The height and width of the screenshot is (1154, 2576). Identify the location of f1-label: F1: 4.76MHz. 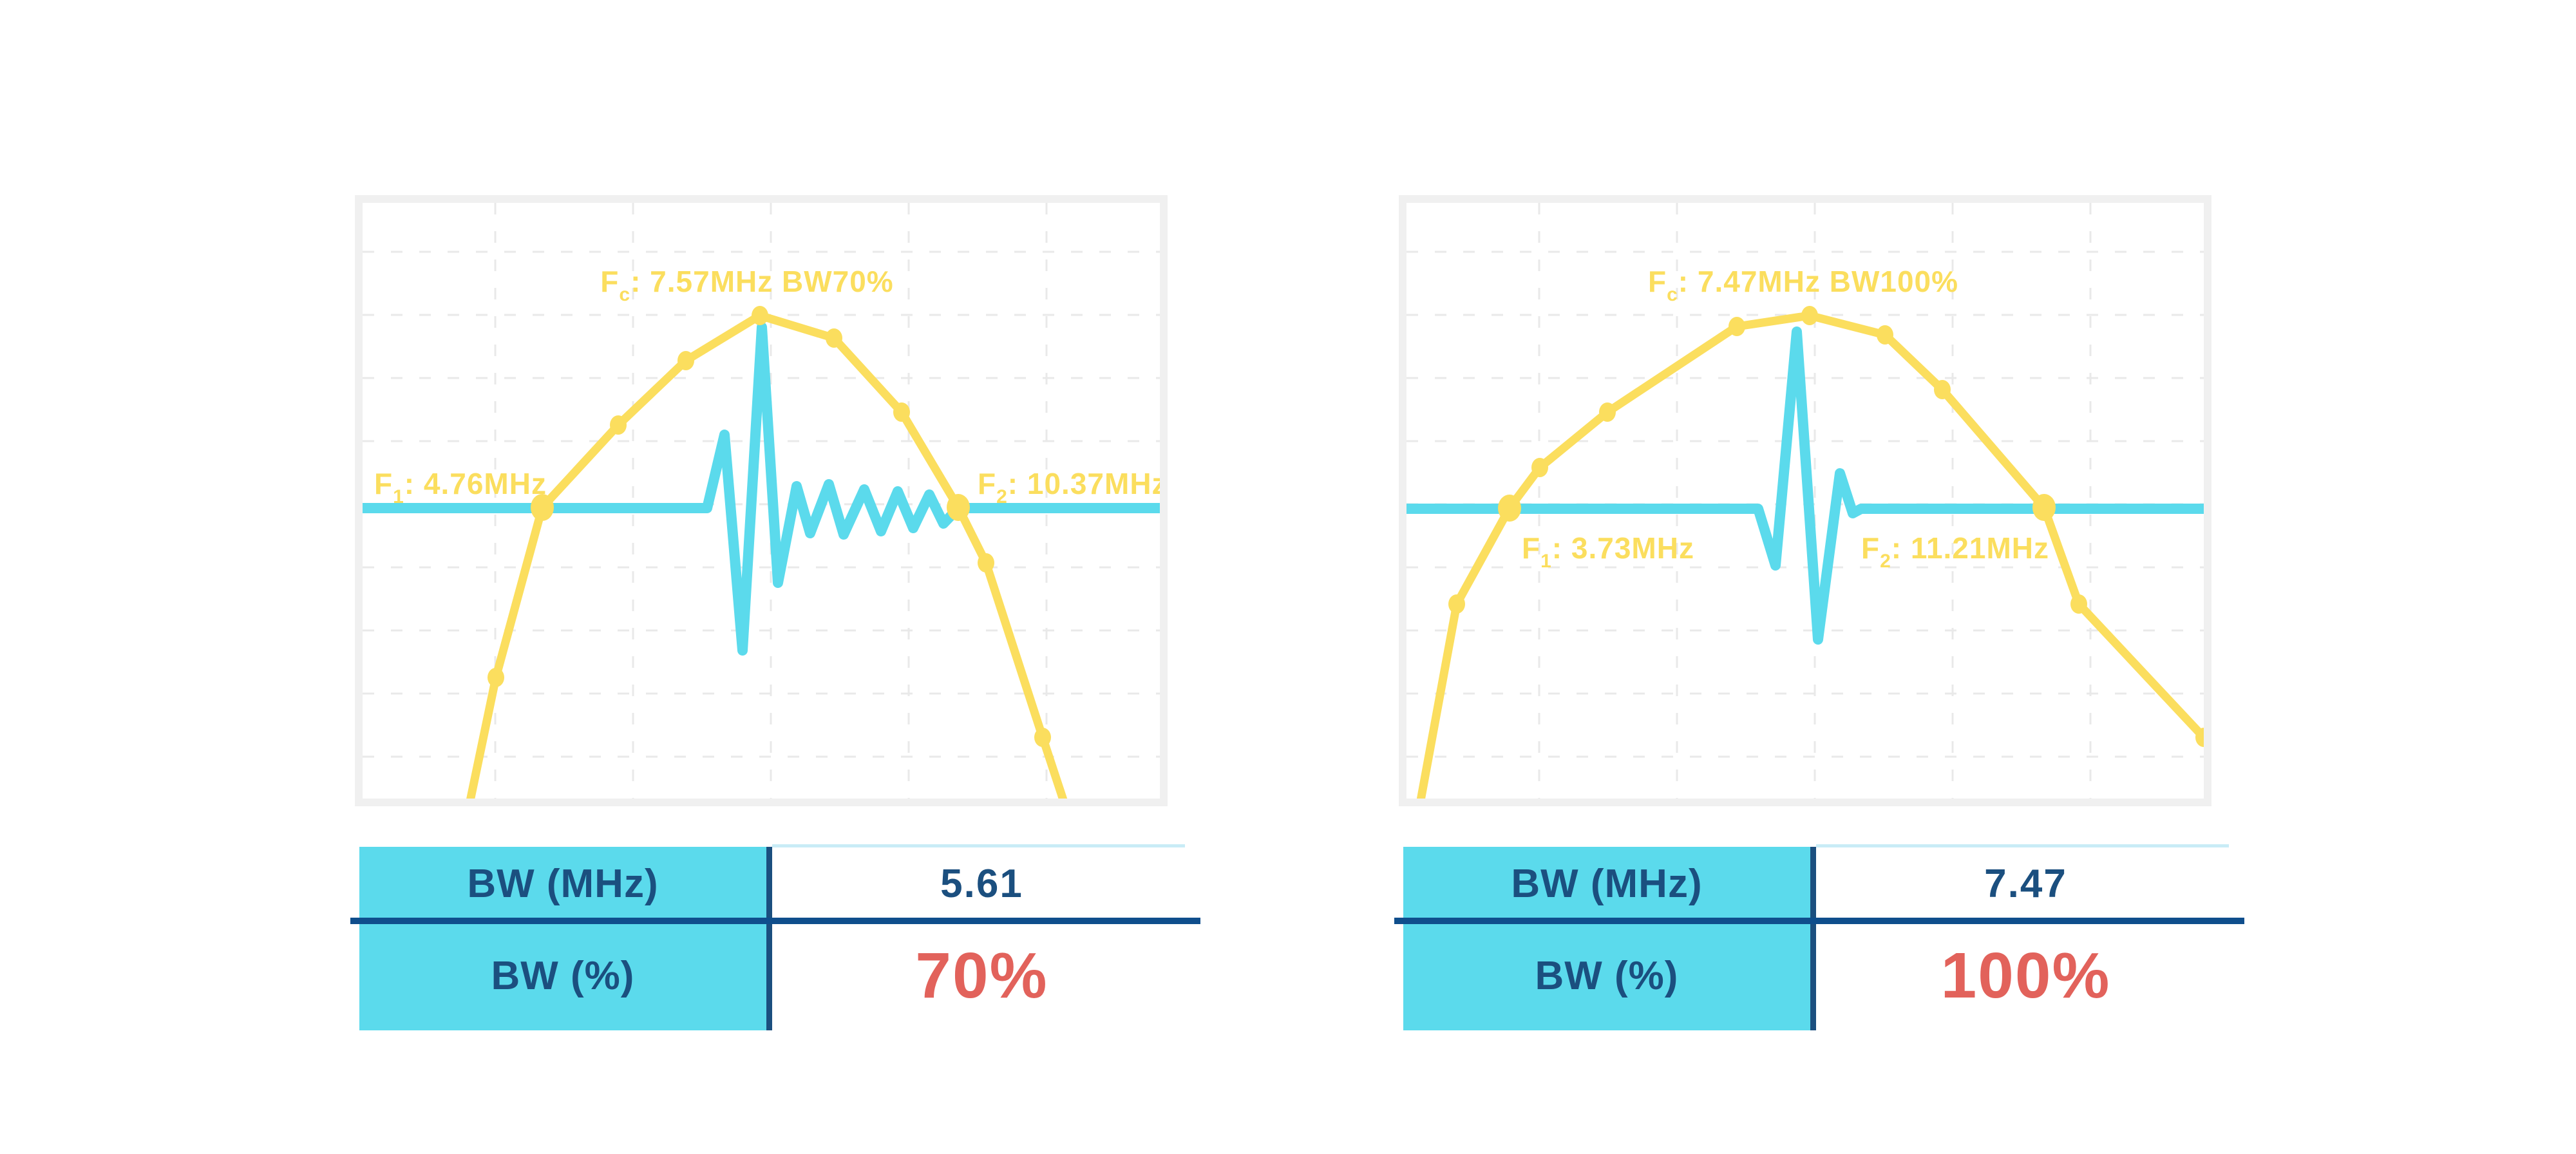
(461, 487).